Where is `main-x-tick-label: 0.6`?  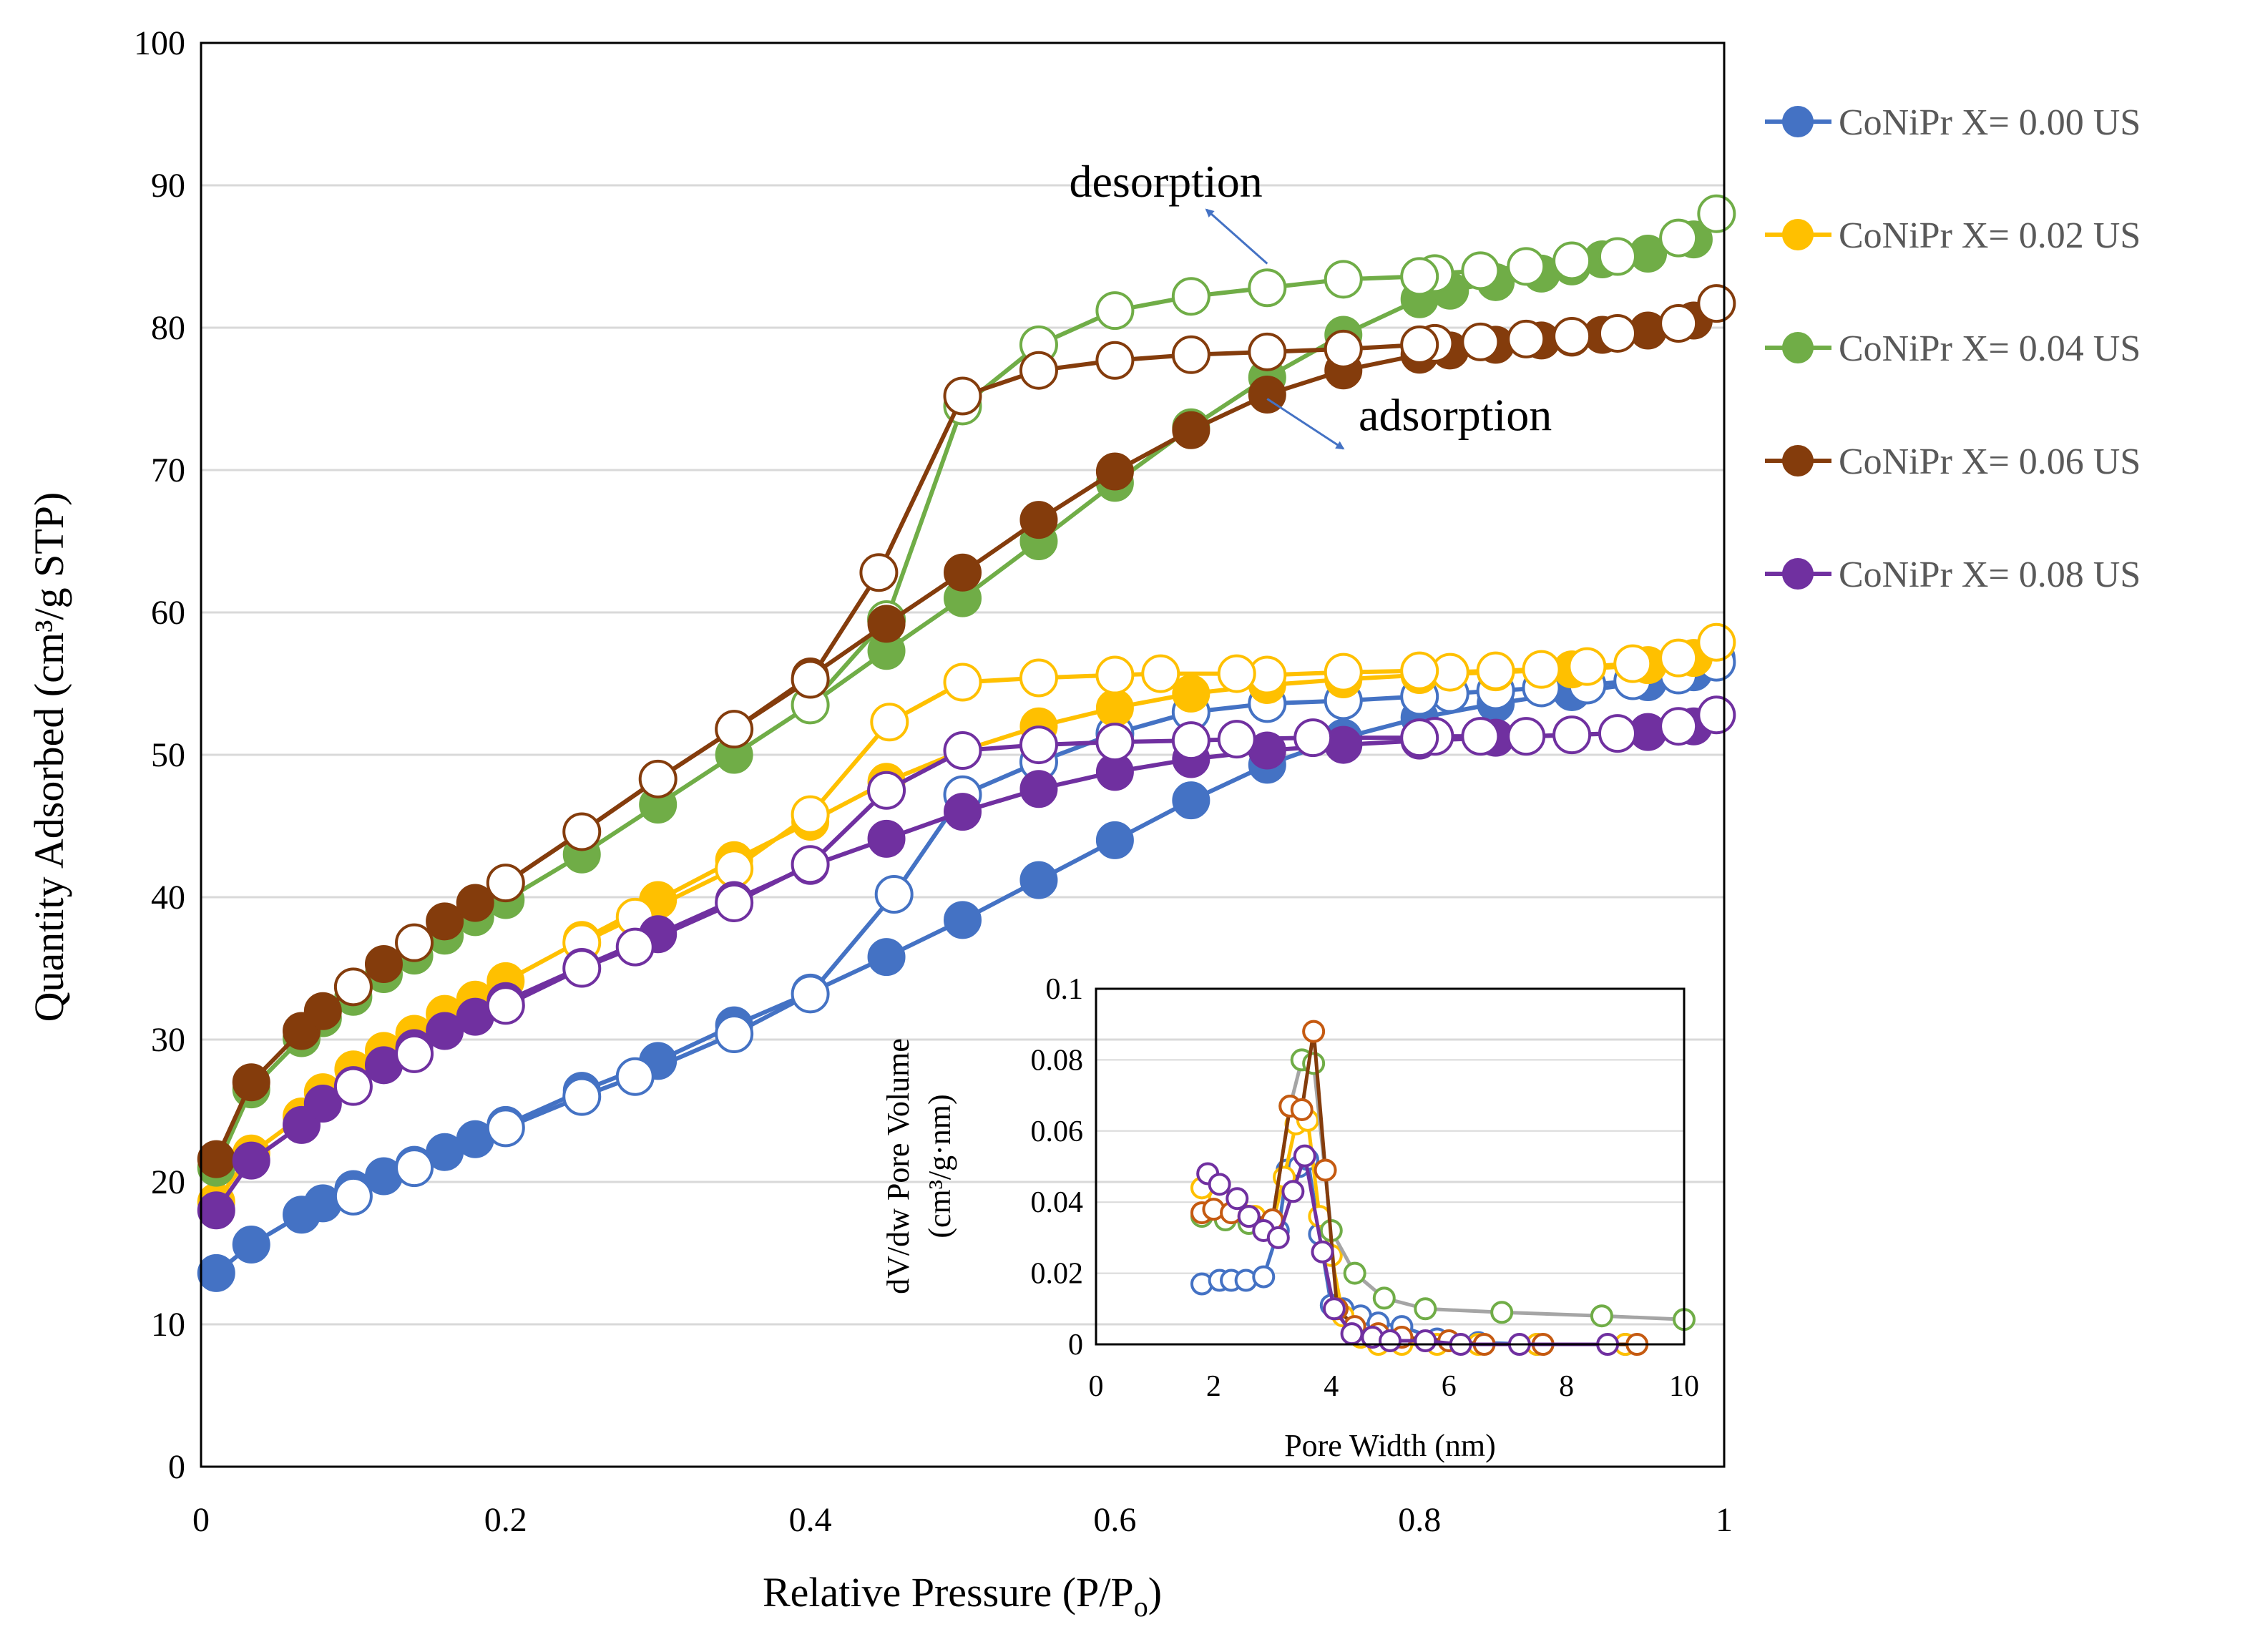
main-x-tick-label: 0.6 is located at coordinates (1114, 1520).